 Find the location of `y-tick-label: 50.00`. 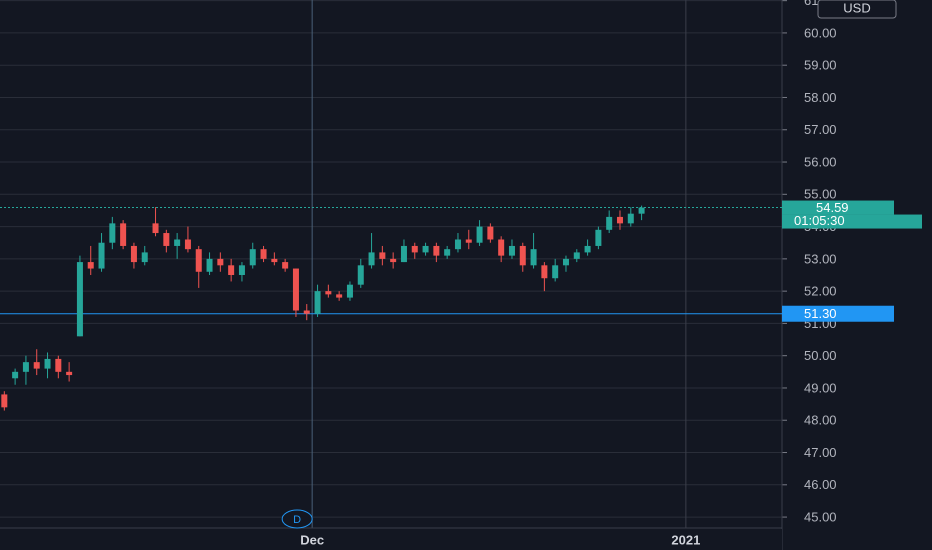

y-tick-label: 50.00 is located at coordinates (820, 355).